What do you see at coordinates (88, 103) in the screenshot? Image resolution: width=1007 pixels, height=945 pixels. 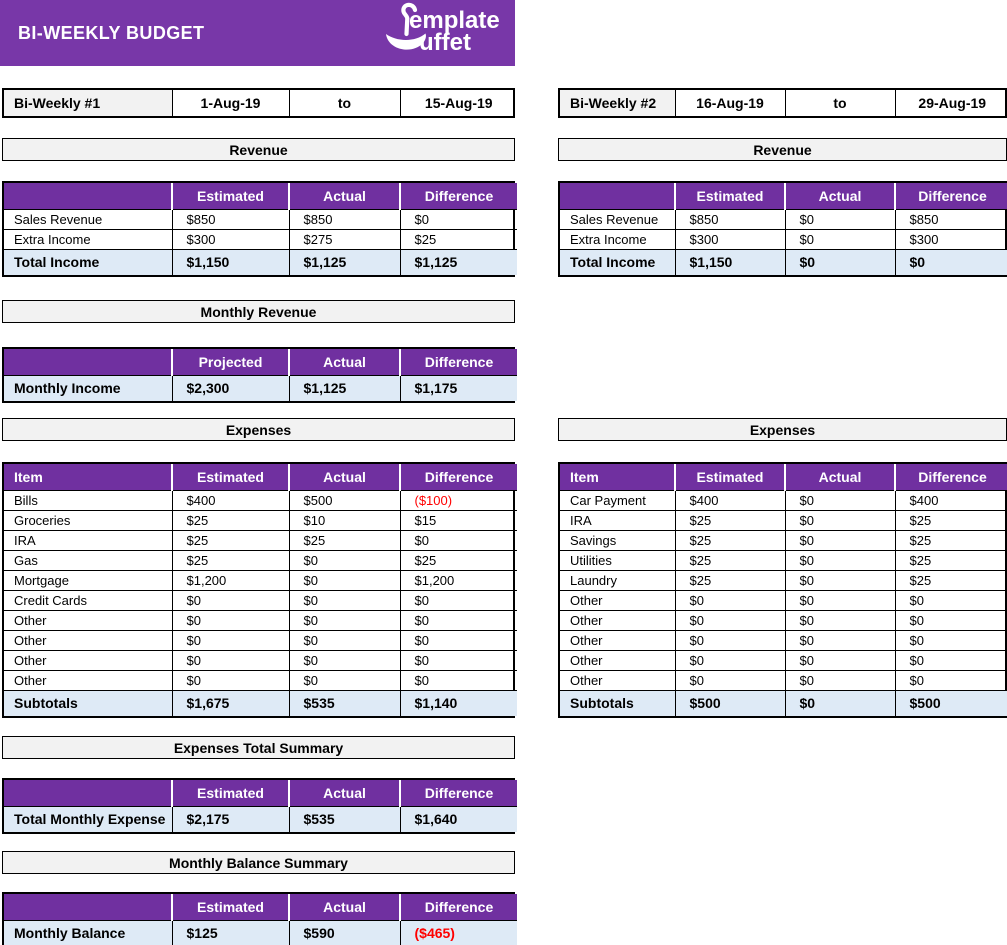 I see `period-label-cell: Bi-Weekly #1` at bounding box center [88, 103].